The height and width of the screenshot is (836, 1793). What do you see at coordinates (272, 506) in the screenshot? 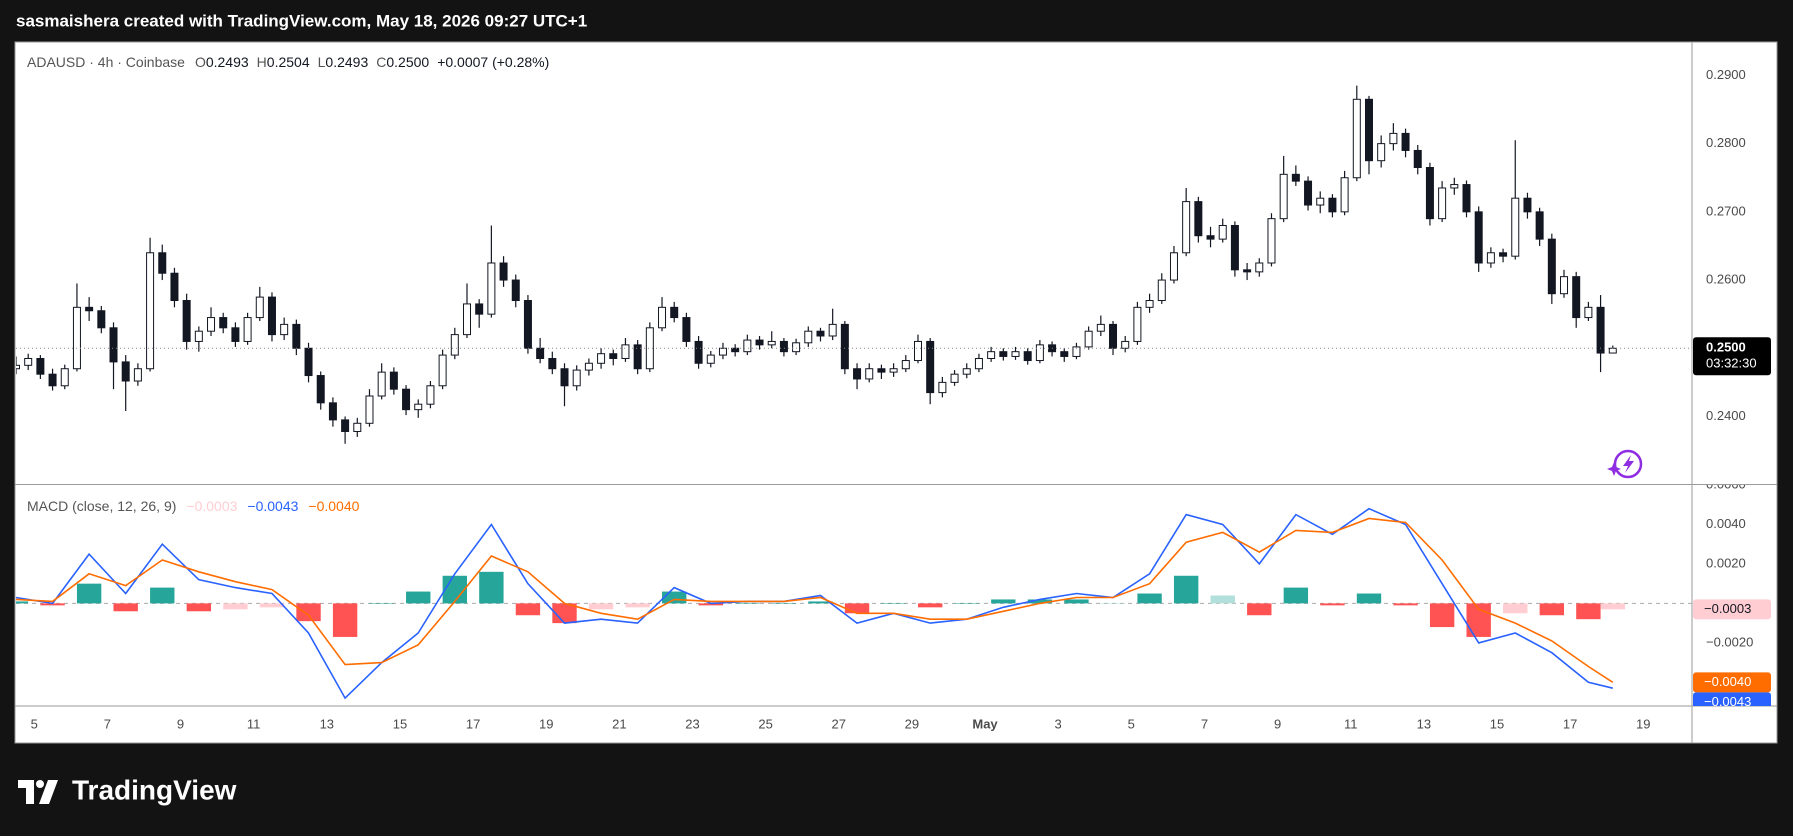
I see `macd-value: −0.0043` at bounding box center [272, 506].